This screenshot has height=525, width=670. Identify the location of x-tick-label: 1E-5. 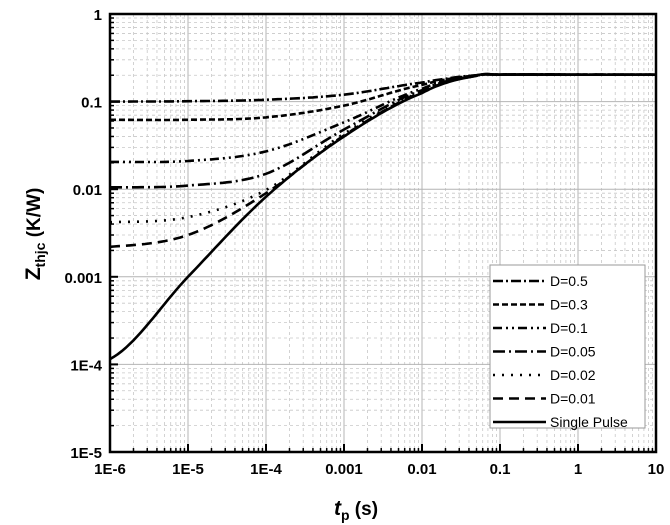
(188, 469).